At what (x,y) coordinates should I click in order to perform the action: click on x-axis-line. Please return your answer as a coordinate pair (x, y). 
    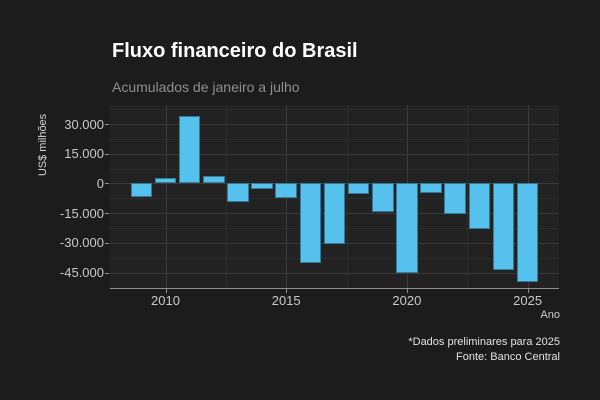
    Looking at the image, I should click on (334, 288).